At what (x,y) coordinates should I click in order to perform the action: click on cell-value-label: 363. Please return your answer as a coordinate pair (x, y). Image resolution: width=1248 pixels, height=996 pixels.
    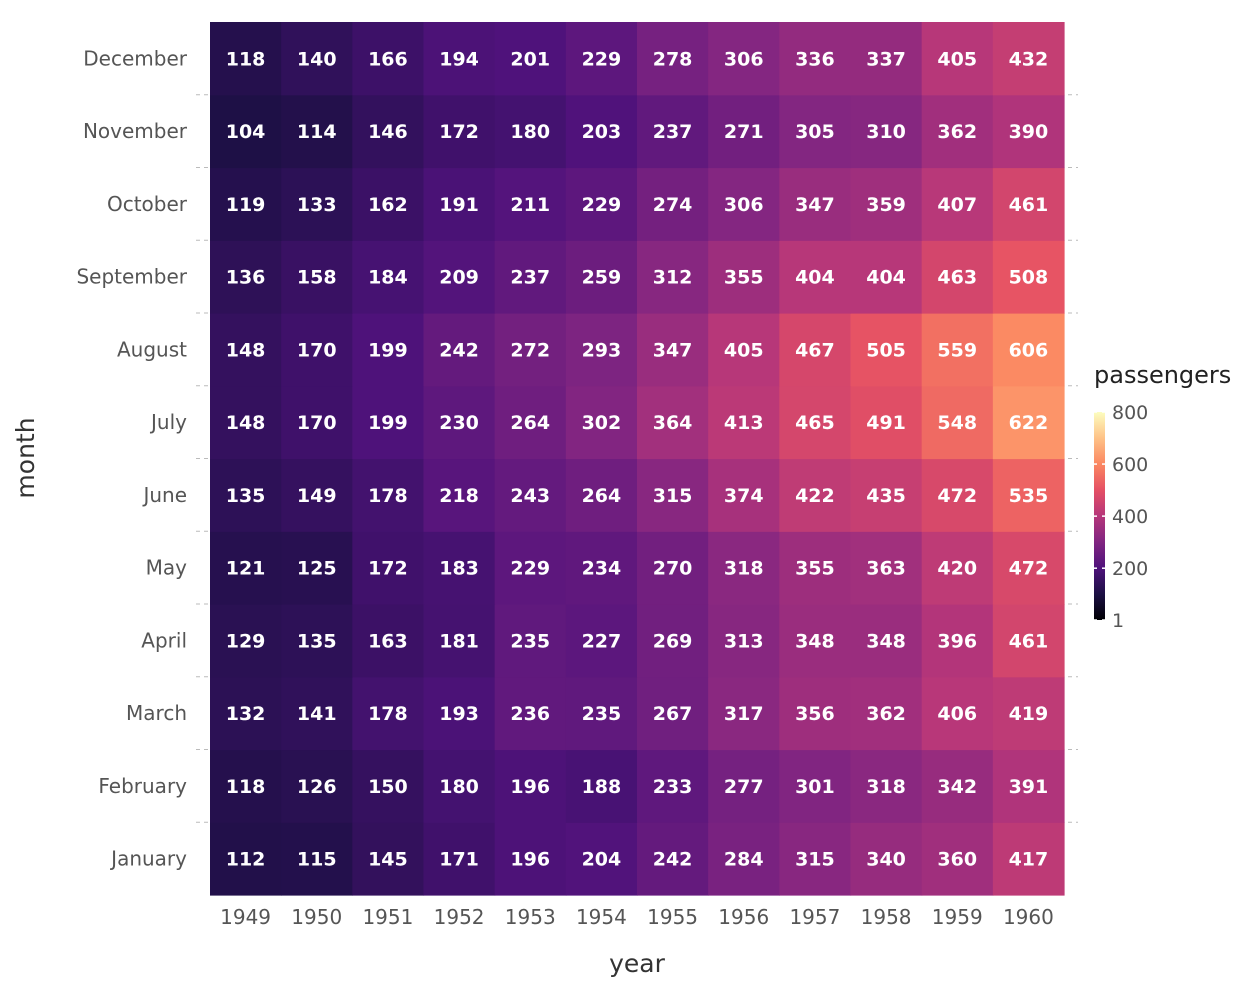
    Looking at the image, I should click on (886, 569).